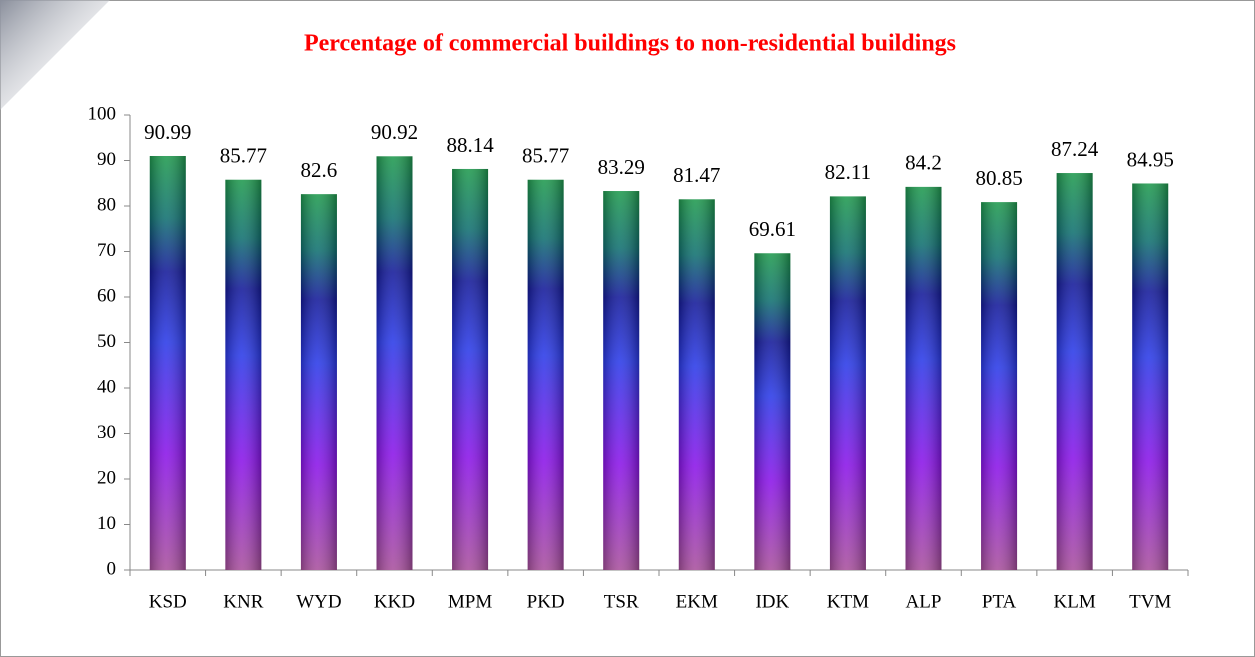  What do you see at coordinates (546, 601) in the screenshot?
I see `x-tick-label: PKD` at bounding box center [546, 601].